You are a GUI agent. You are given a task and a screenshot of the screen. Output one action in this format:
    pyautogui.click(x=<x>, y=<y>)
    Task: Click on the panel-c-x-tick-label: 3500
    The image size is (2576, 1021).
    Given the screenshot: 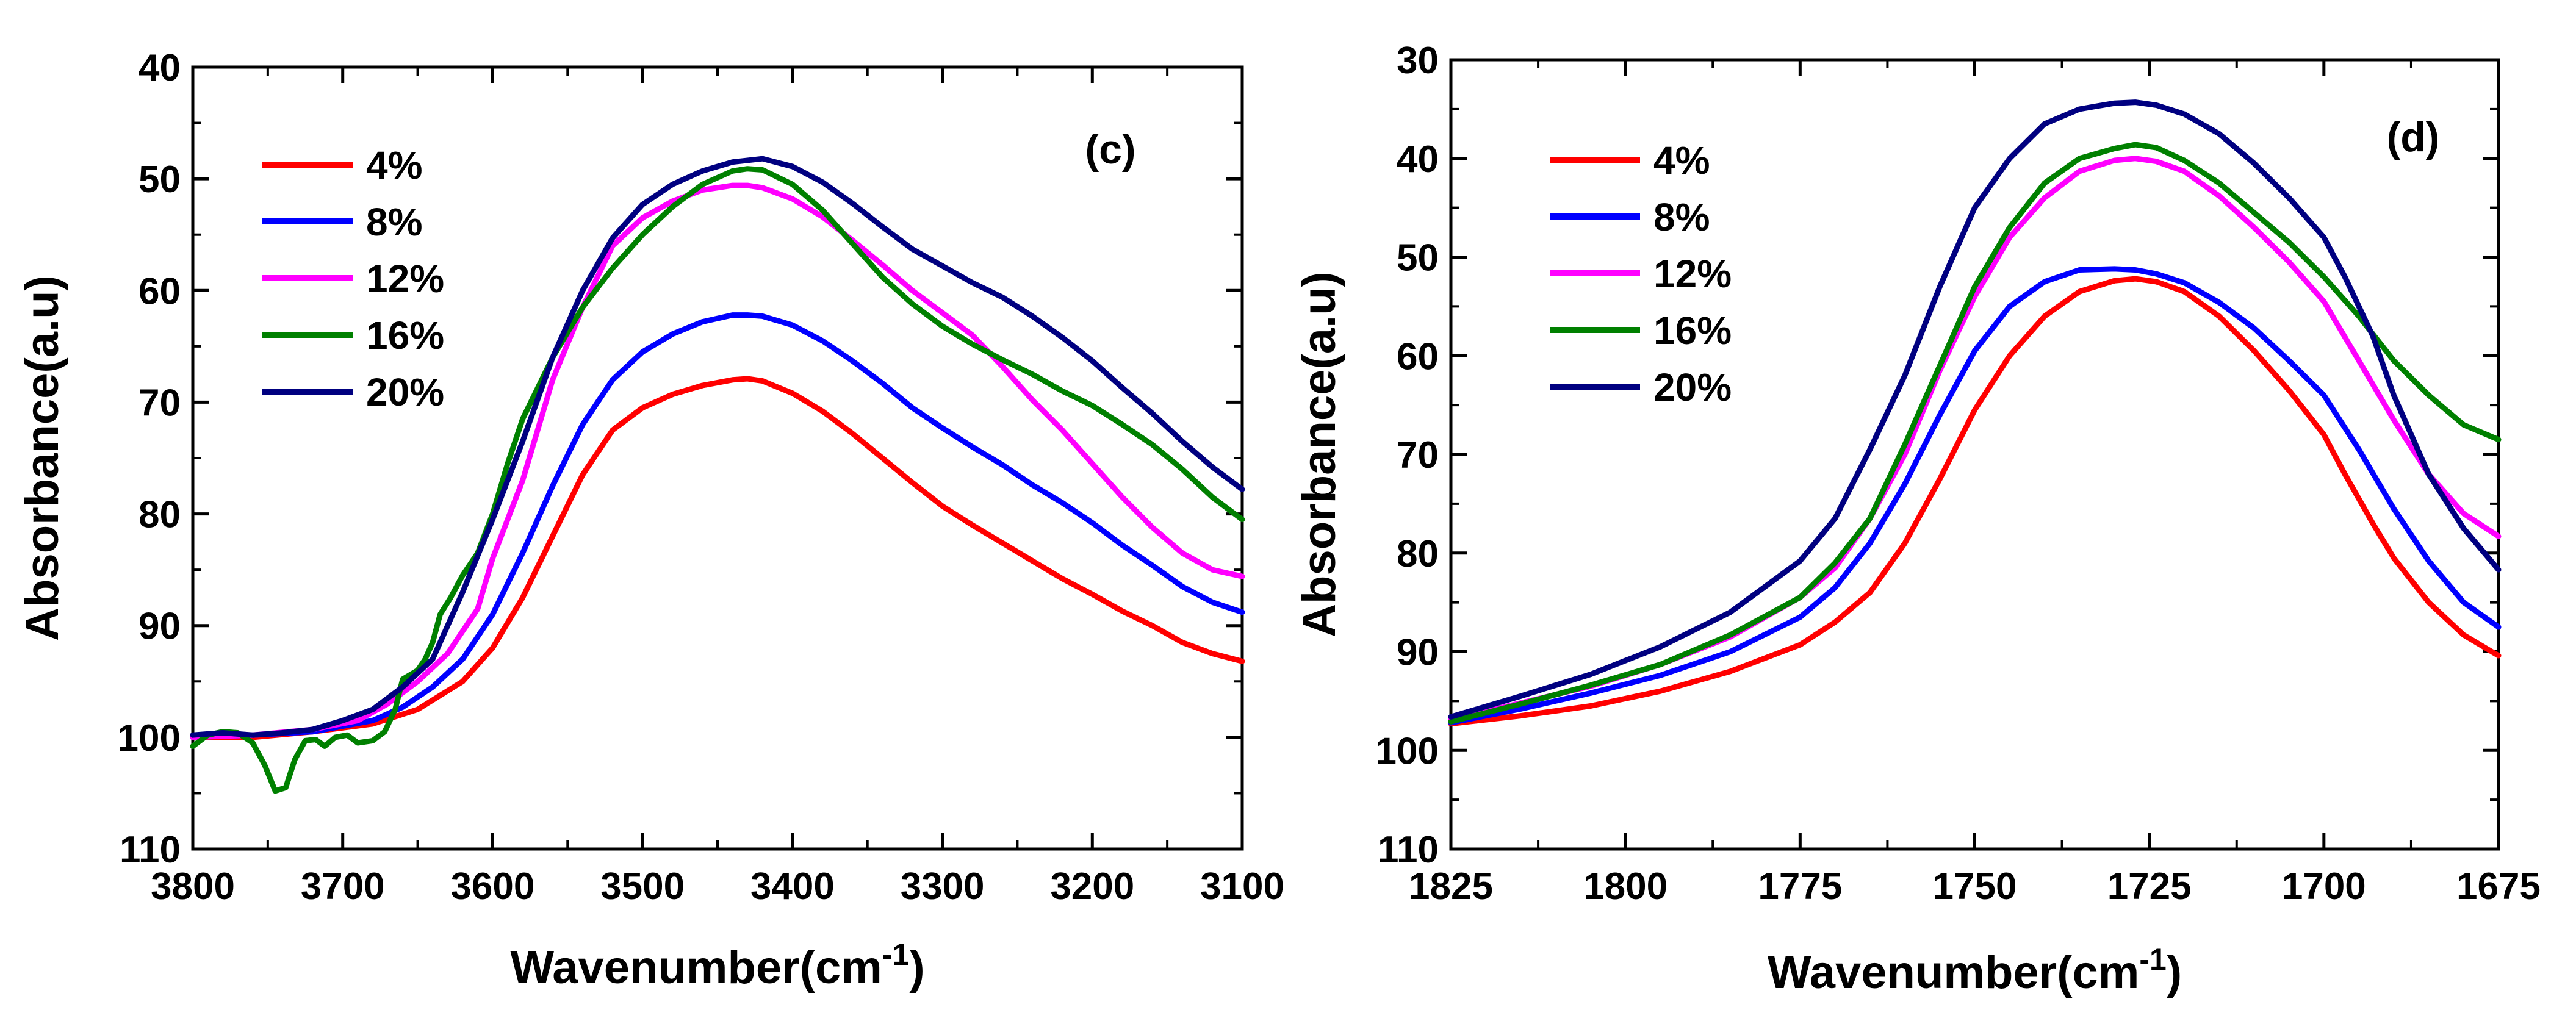 What is the action you would take?
    pyautogui.click(x=642, y=886)
    